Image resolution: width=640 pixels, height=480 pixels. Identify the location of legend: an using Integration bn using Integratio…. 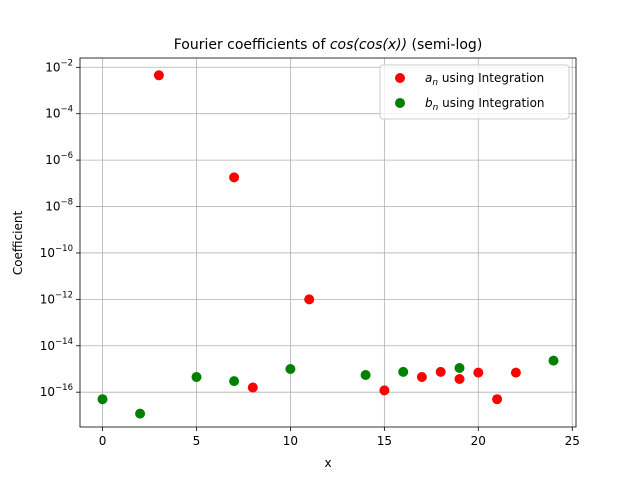
(474, 92).